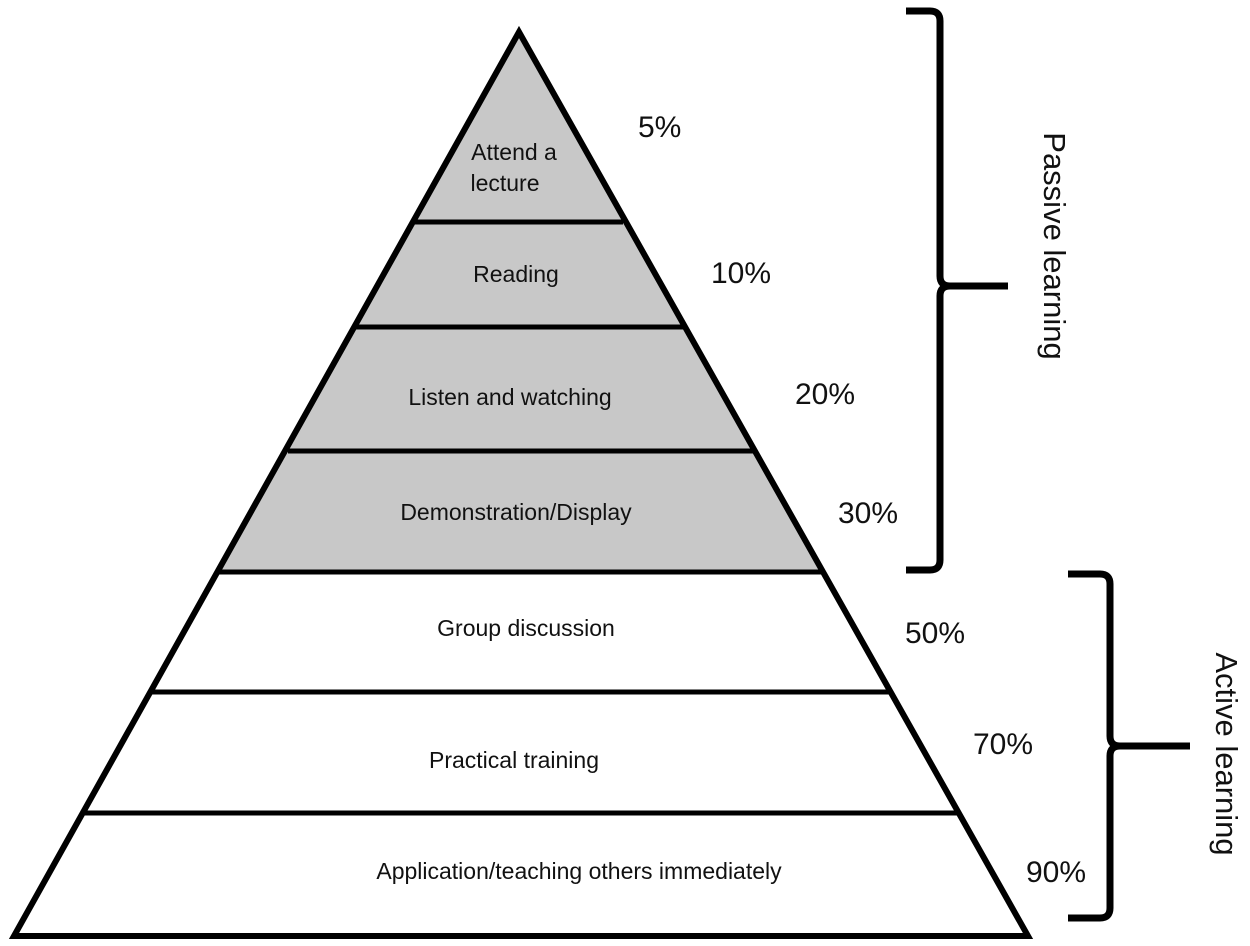  What do you see at coordinates (1054, 245) in the screenshot?
I see `passive-learning-label: Passive learning` at bounding box center [1054, 245].